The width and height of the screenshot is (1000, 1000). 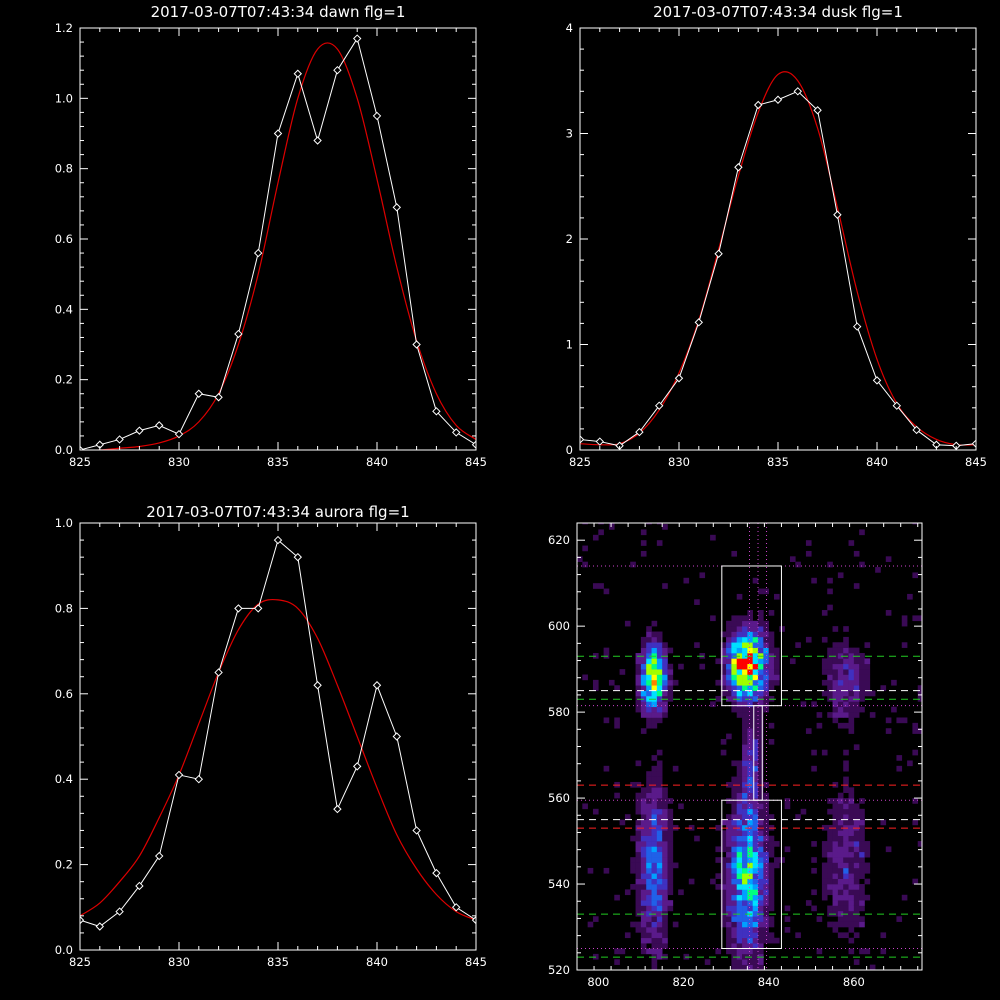 I want to click on dawn-y-tick-label: 0.2, so click(x=64, y=380).